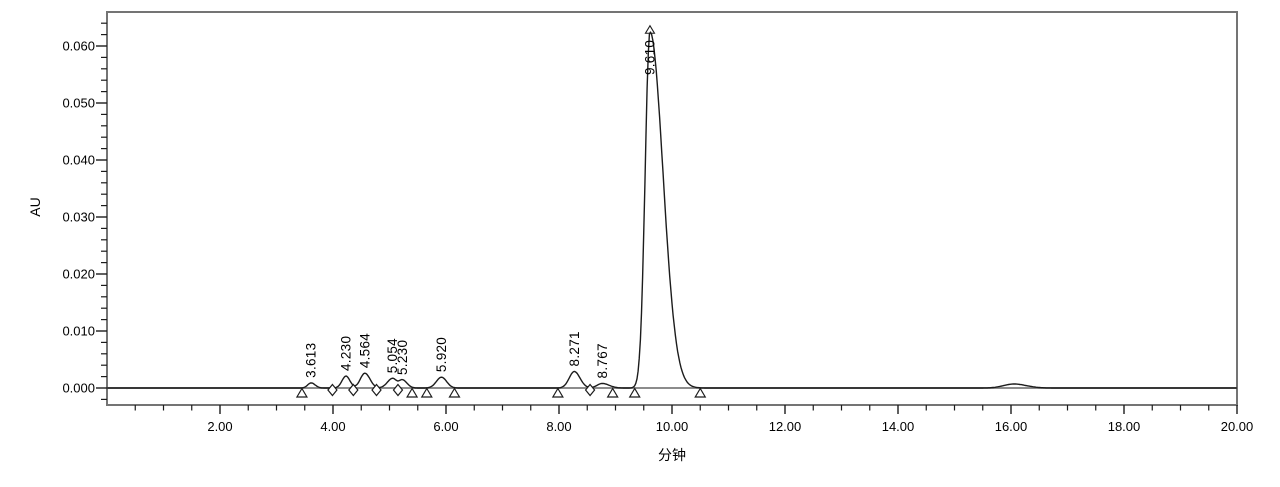 This screenshot has width=1280, height=487. What do you see at coordinates (78, 46) in the screenshot?
I see `y-tick-label: 0.060` at bounding box center [78, 46].